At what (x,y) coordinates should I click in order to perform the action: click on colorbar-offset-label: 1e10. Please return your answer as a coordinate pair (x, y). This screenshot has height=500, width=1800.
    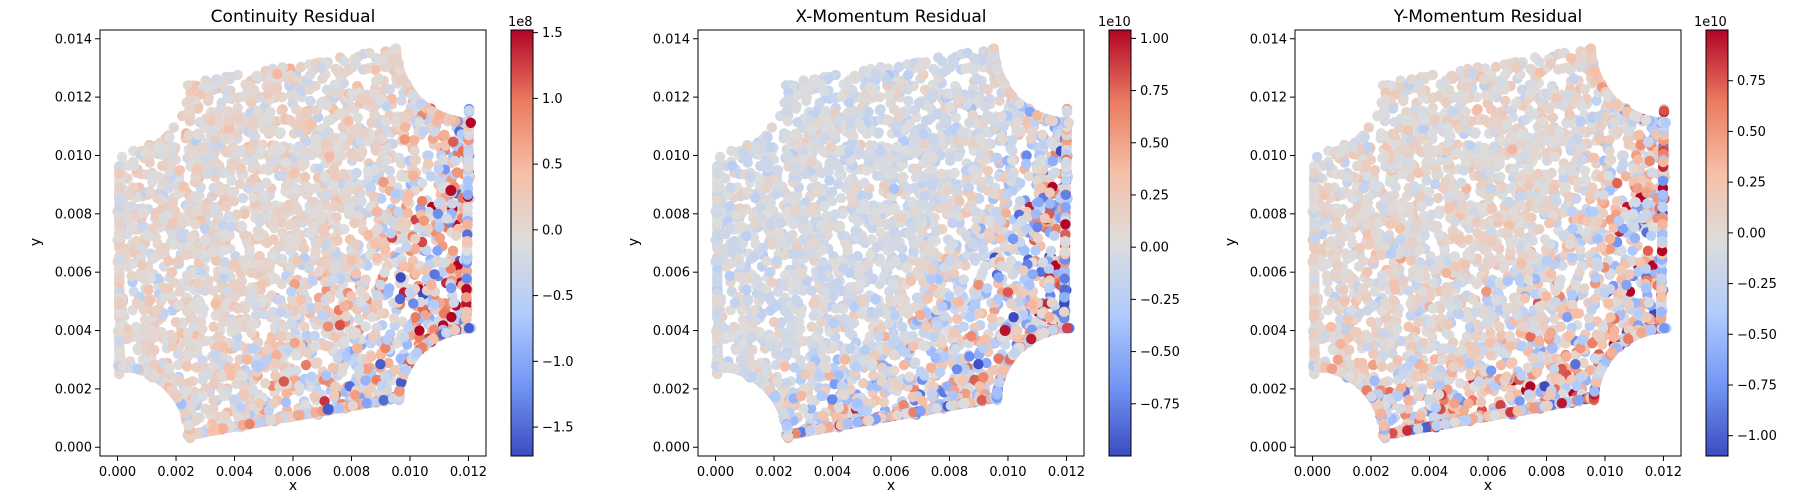
    Looking at the image, I should click on (1114, 22).